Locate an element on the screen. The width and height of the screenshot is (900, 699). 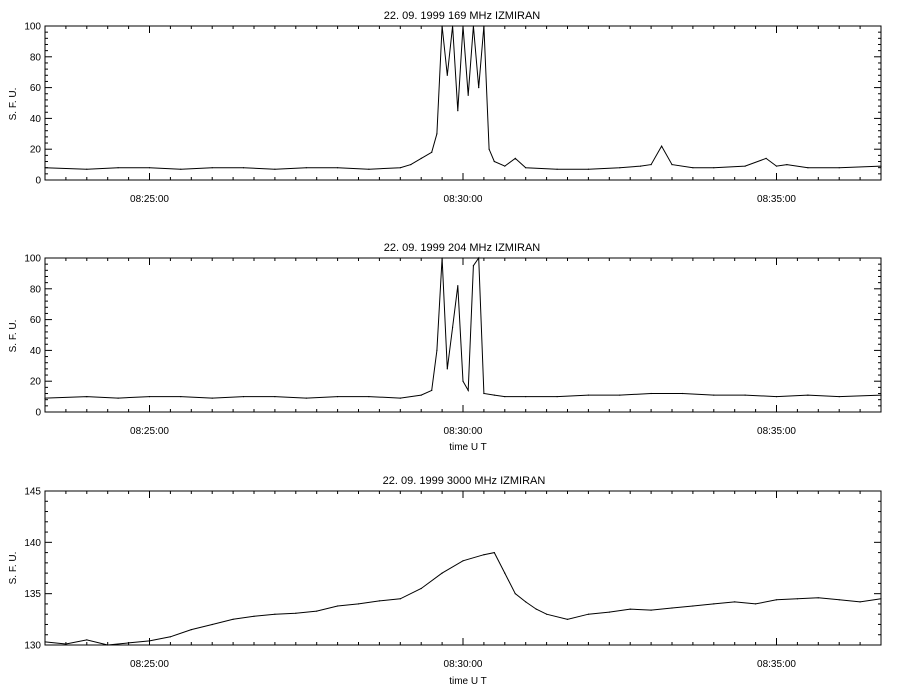
chart-title: 22. 09. 1999 3000 MHz IZMIRAN is located at coordinates (464, 481).